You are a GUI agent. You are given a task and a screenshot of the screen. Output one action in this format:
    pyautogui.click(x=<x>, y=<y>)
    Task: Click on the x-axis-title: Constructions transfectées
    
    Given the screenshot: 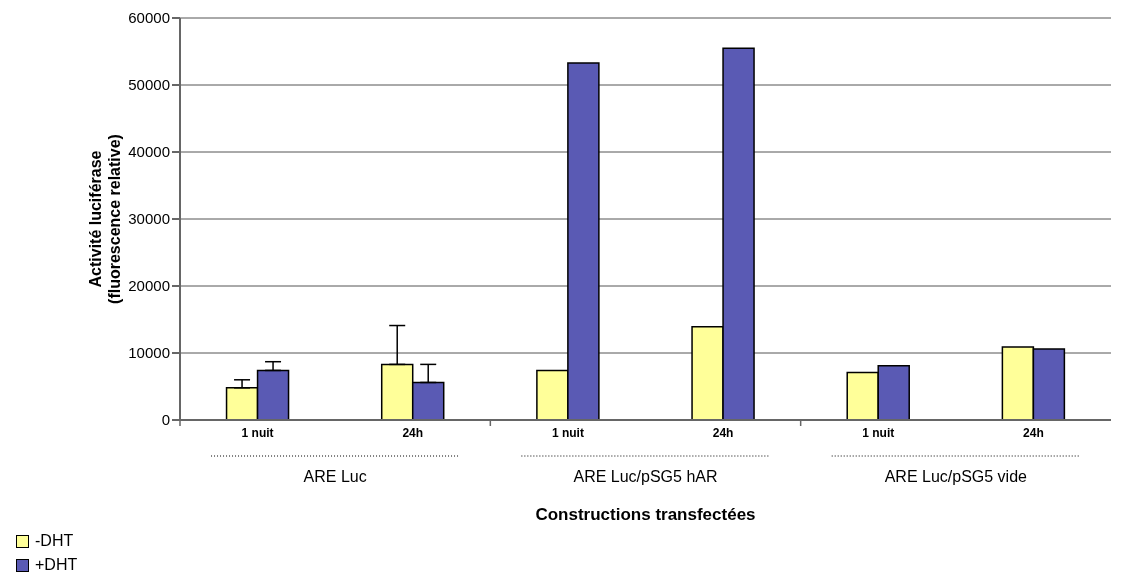 What is the action you would take?
    pyautogui.click(x=645, y=514)
    